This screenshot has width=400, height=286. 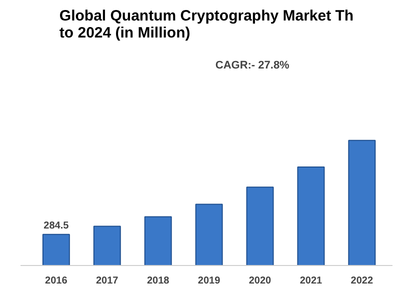 What do you see at coordinates (362, 281) in the screenshot?
I see `x-tick-label: 2022` at bounding box center [362, 281].